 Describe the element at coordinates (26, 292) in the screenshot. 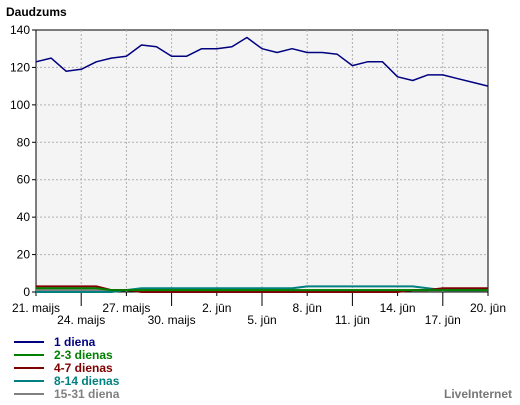

I see `y-tick-label: 0` at that location.